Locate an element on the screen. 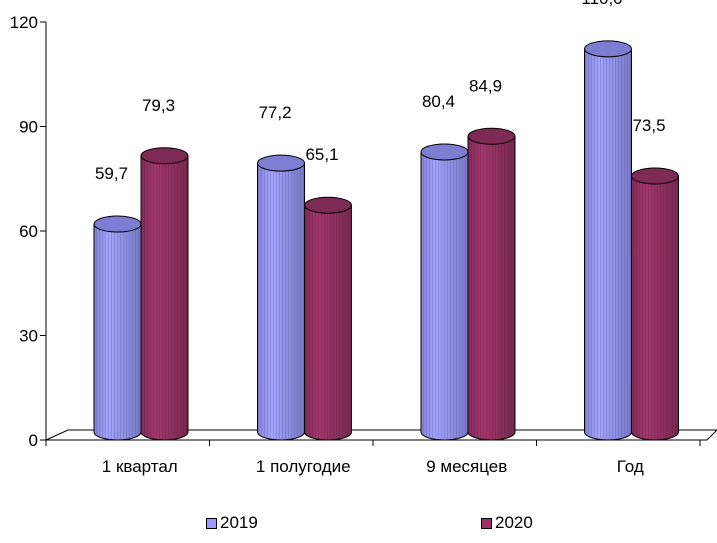 The width and height of the screenshot is (717, 543). data-label-2020-2: 65,1 is located at coordinates (321, 154).